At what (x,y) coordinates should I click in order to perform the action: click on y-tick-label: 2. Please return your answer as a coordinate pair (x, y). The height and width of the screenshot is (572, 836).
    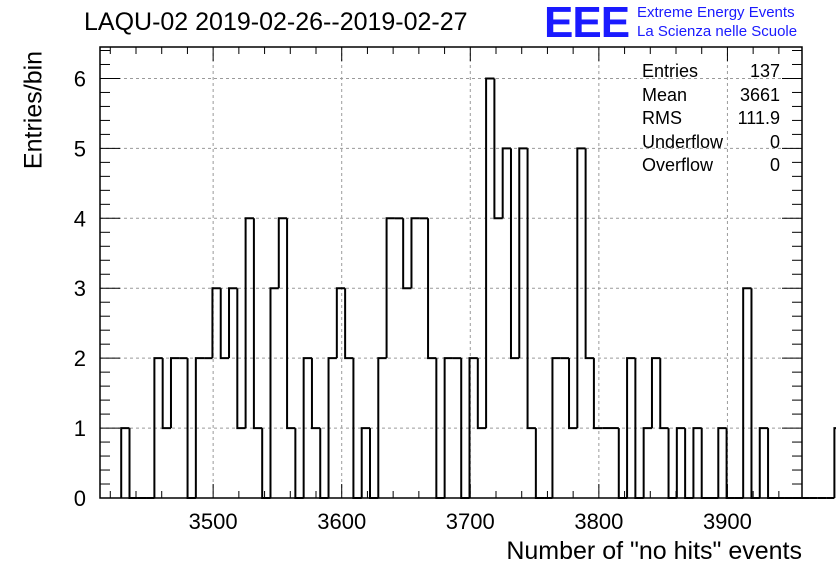
    Looking at the image, I should click on (80, 358).